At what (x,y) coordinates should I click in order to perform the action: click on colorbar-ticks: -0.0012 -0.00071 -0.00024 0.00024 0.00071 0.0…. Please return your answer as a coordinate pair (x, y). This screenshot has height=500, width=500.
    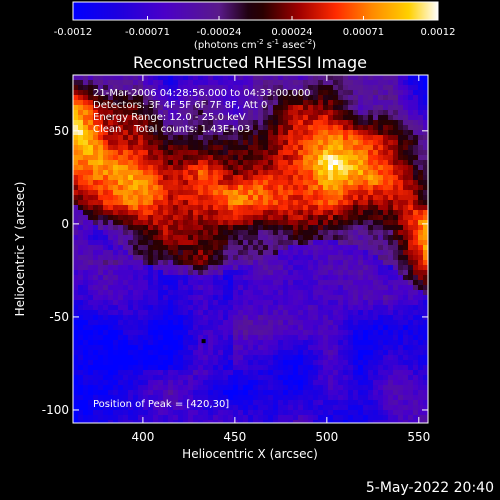
    Looking at the image, I should click on (255, 27).